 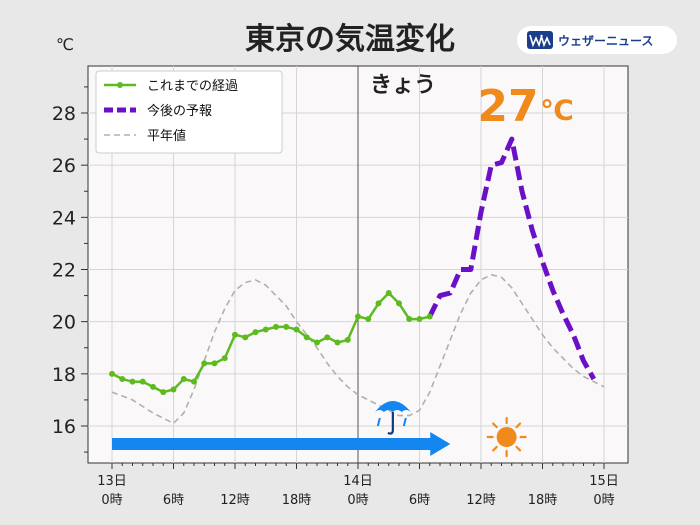 I want to click on umbrella-rain-icon, so click(x=392, y=418).